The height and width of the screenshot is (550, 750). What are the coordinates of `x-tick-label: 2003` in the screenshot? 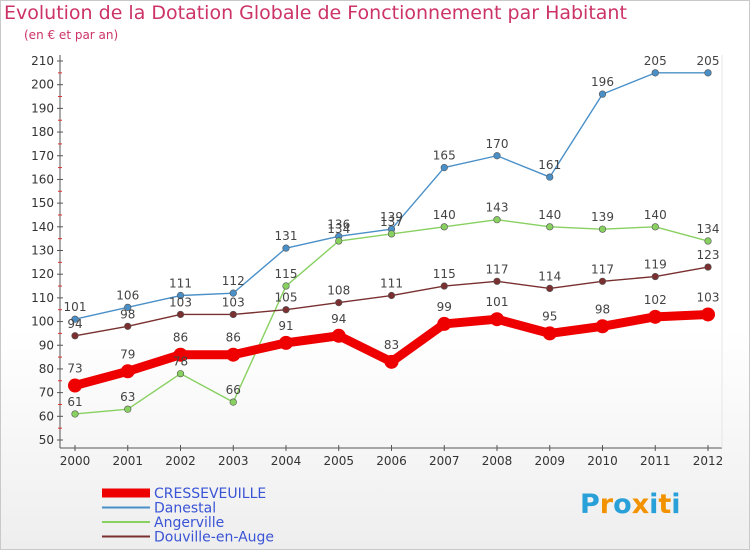 It's located at (233, 461).